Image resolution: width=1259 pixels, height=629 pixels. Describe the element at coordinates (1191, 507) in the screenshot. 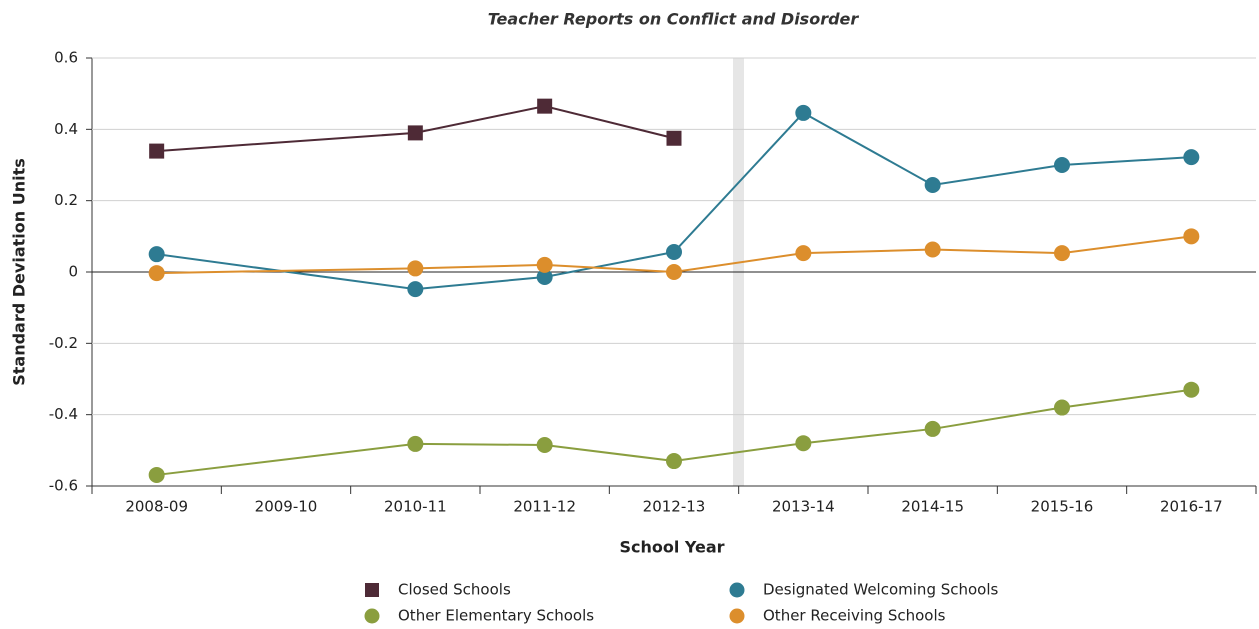

I see `x-tick-label: 2016-17` at that location.